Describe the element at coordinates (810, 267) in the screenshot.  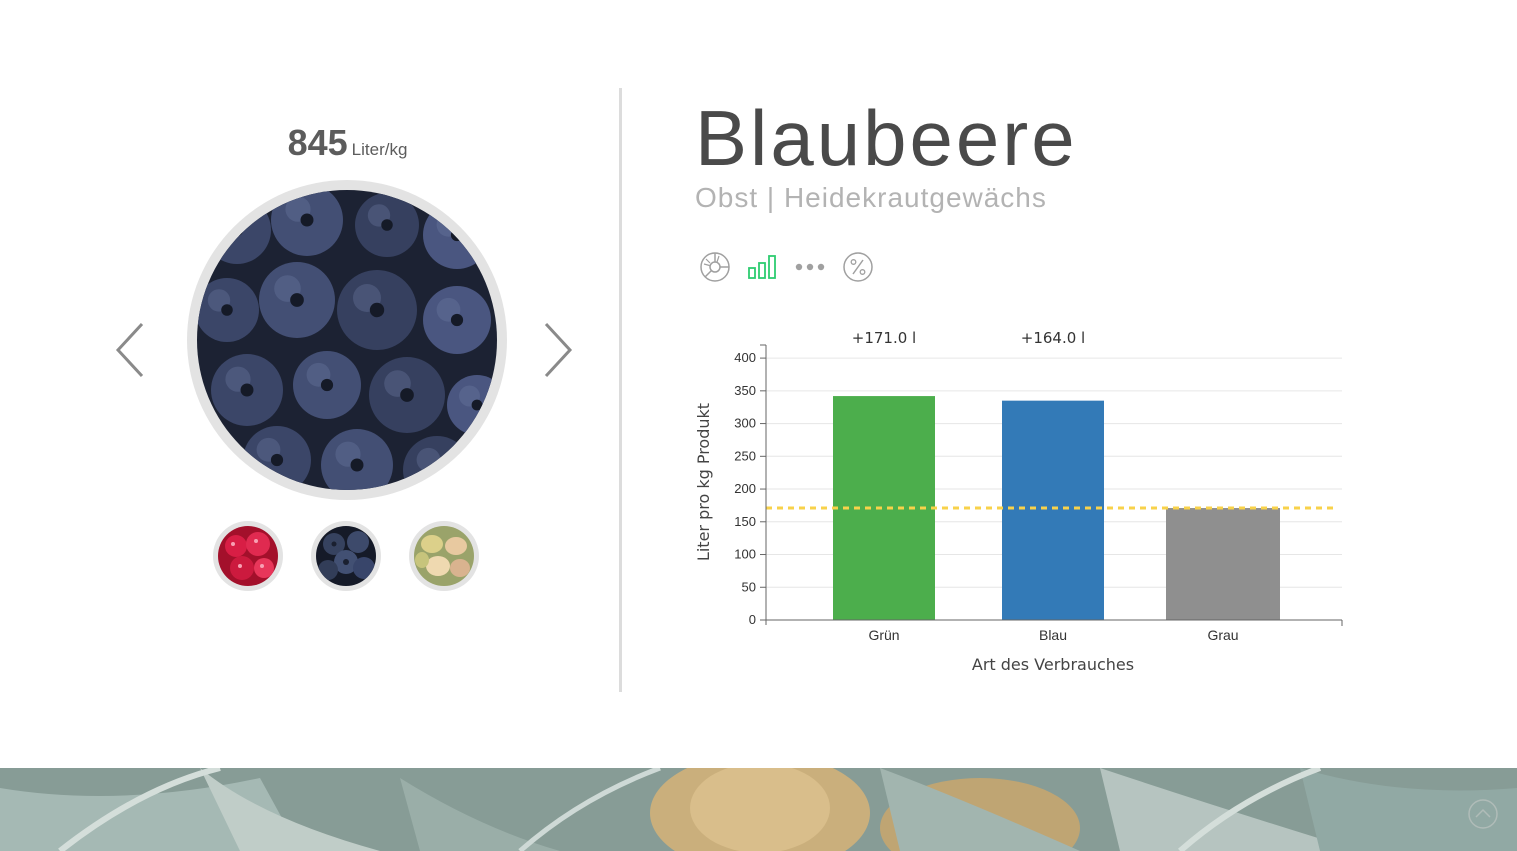
I see `more-dots-icon` at that location.